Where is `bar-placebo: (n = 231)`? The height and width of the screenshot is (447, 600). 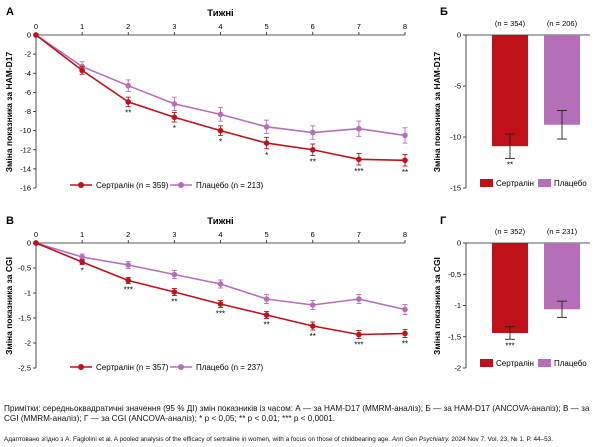
bar-placebo: (n = 231) is located at coordinates (562, 272).